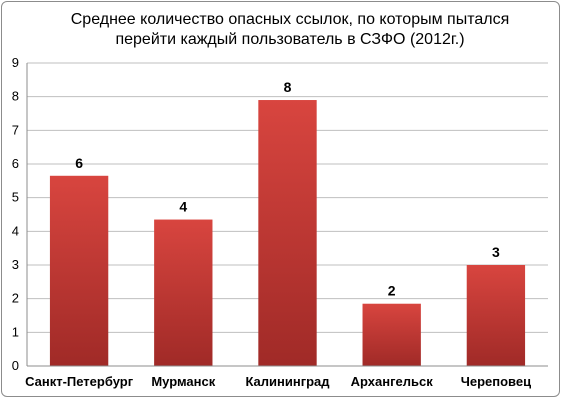 This screenshot has height=400, width=563. Describe the element at coordinates (15, 331) in the screenshot. I see `y-tick-label: 1` at that location.